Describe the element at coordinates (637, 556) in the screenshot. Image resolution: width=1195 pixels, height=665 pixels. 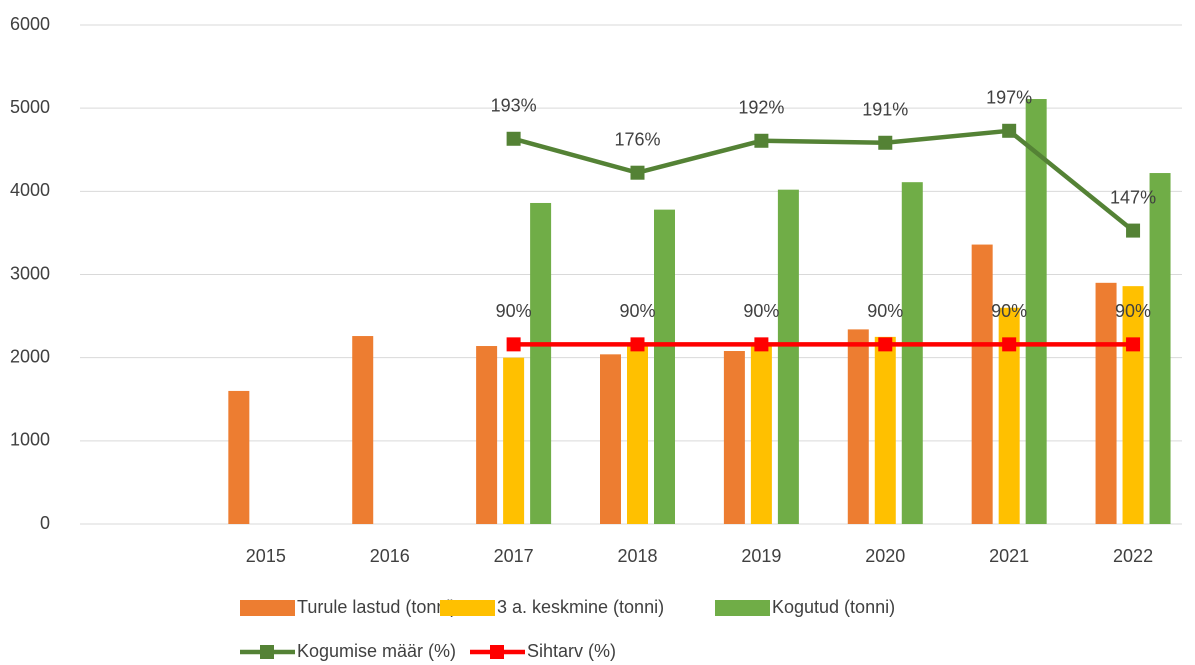
I see `x-tick-label: 2018` at that location.